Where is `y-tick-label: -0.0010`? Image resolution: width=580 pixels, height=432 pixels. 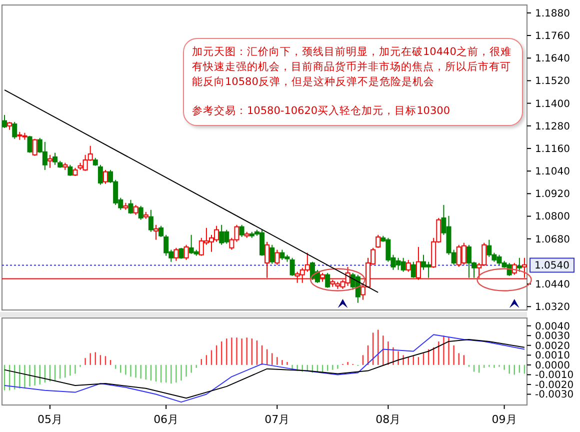 y-tick-label: -0.0010 is located at coordinates (554, 376).